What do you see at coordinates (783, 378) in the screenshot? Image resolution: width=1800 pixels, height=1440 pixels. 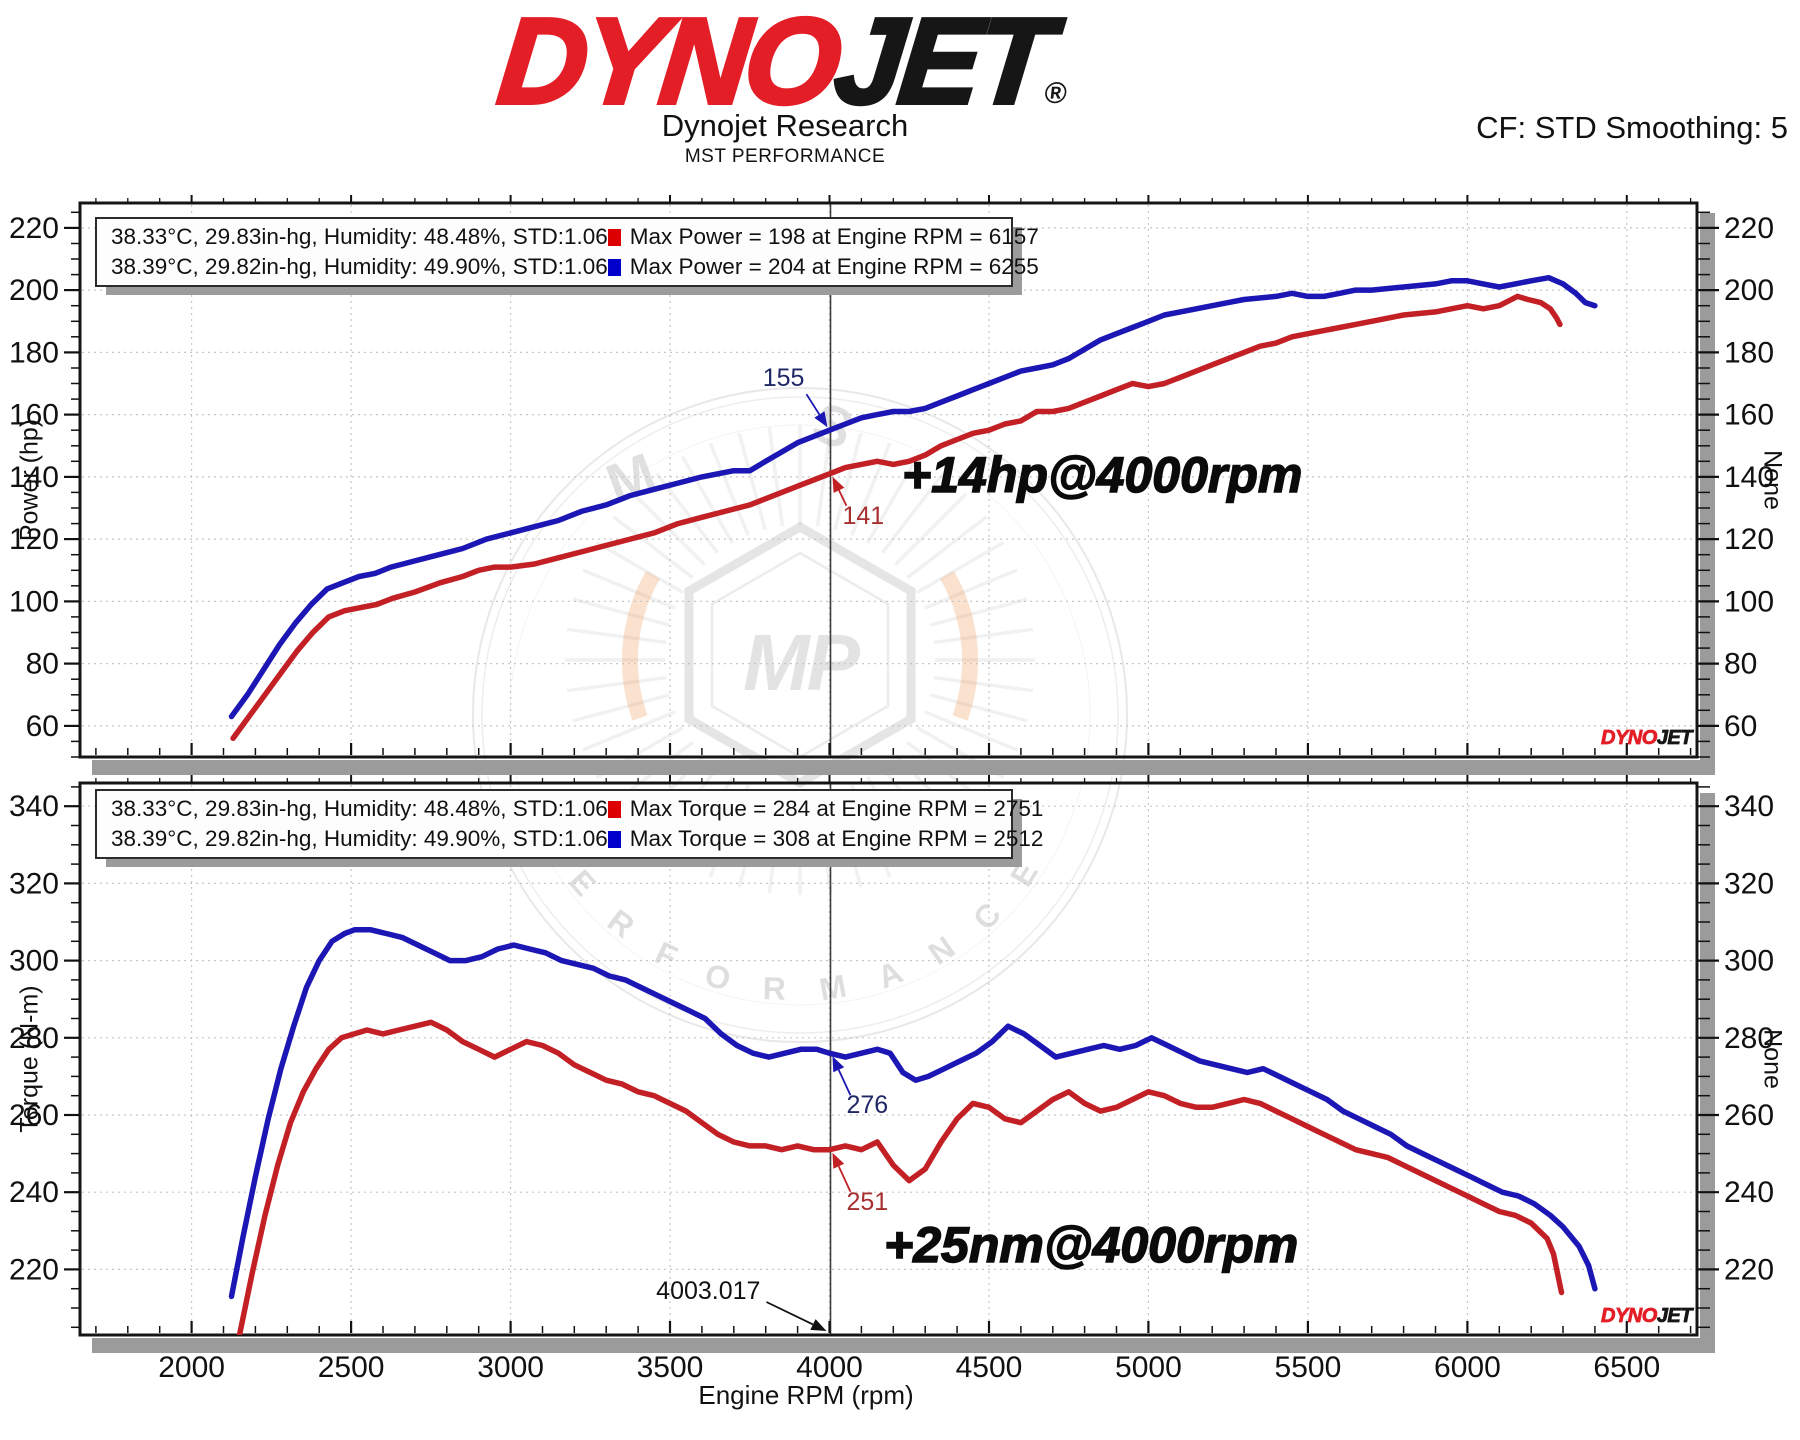 I see `power-tuned-cursor-value: 155` at bounding box center [783, 378].